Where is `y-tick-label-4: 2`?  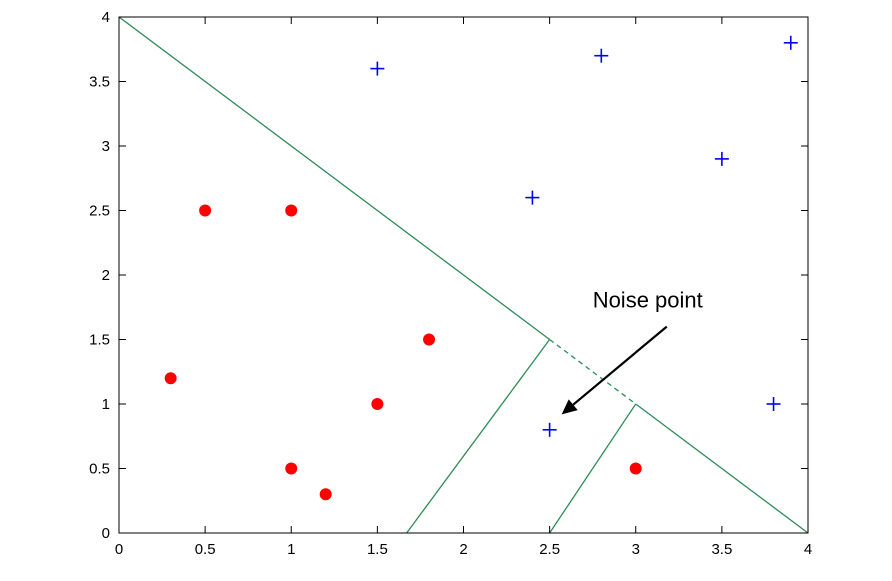 y-tick-label-4: 2 is located at coordinates (106, 275).